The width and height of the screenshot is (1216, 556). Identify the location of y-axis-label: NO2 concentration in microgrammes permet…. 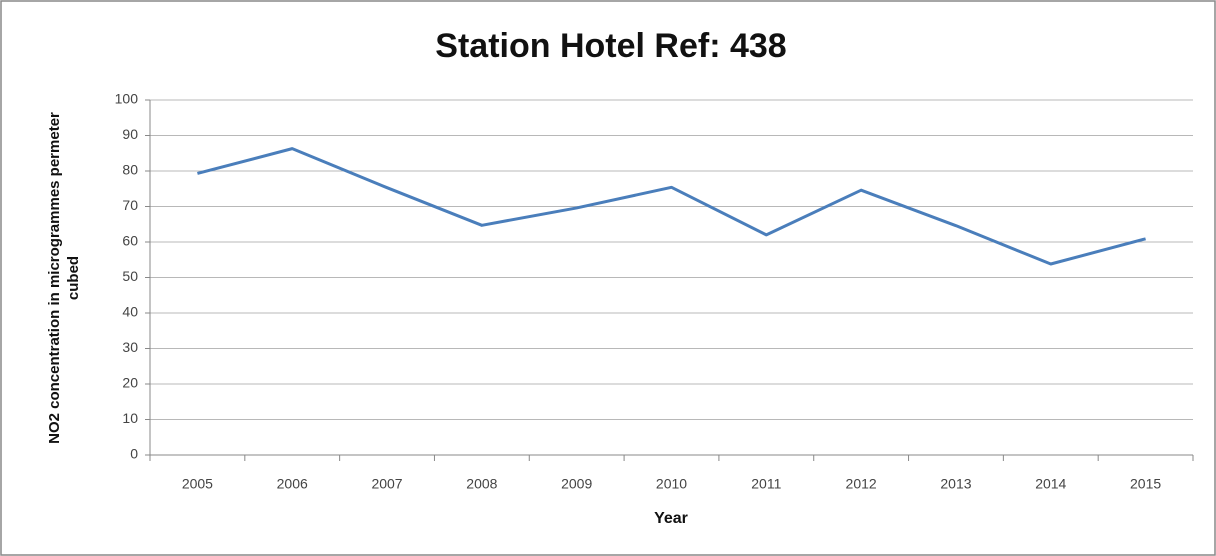
(64, 278).